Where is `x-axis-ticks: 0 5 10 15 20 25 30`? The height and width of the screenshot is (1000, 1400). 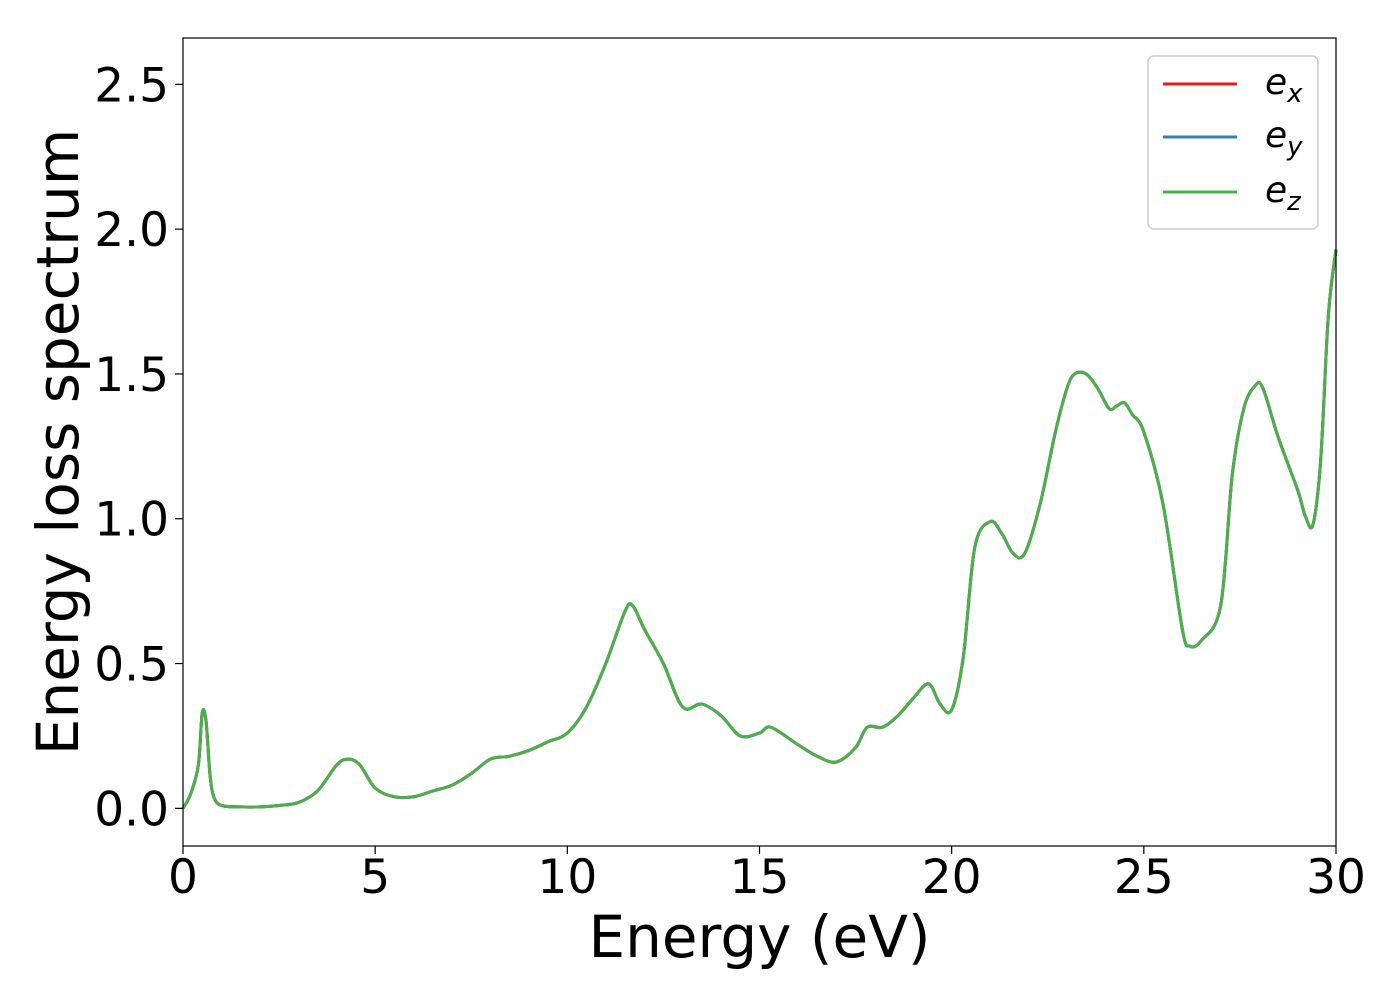 x-axis-ticks: 0 5 10 15 20 25 30 is located at coordinates (767, 875).